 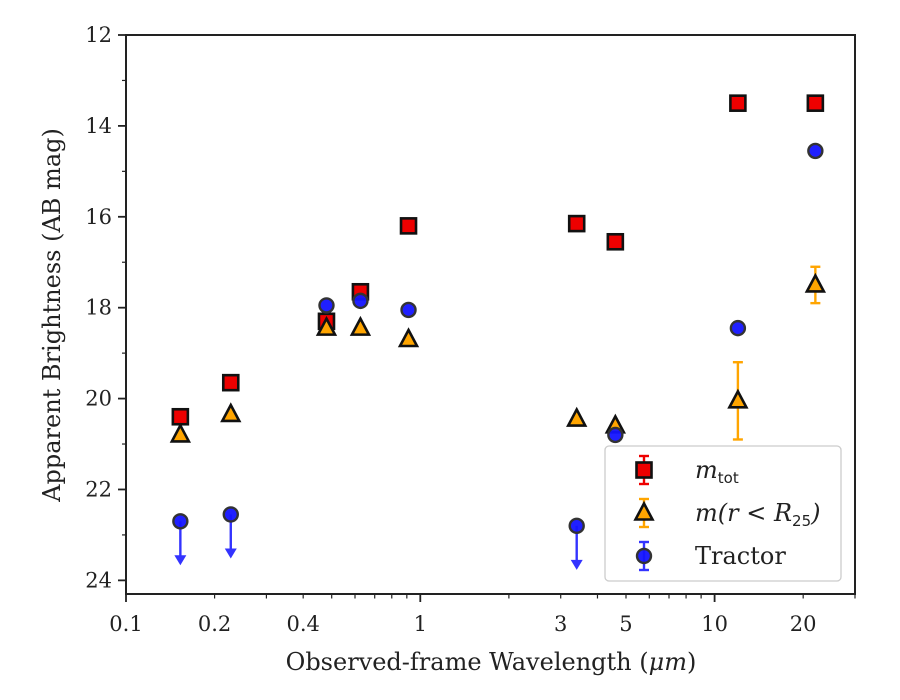 I want to click on y-tick-label: 12, so click(x=98, y=35).